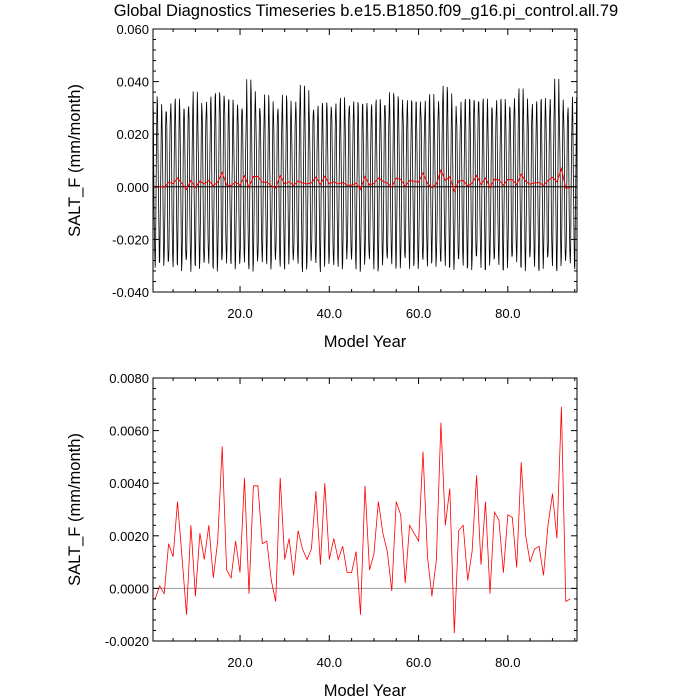 The height and width of the screenshot is (700, 700). Describe the element at coordinates (129, 536) in the screenshot. I see `bottom-y-tick-label: 0.0020` at that location.